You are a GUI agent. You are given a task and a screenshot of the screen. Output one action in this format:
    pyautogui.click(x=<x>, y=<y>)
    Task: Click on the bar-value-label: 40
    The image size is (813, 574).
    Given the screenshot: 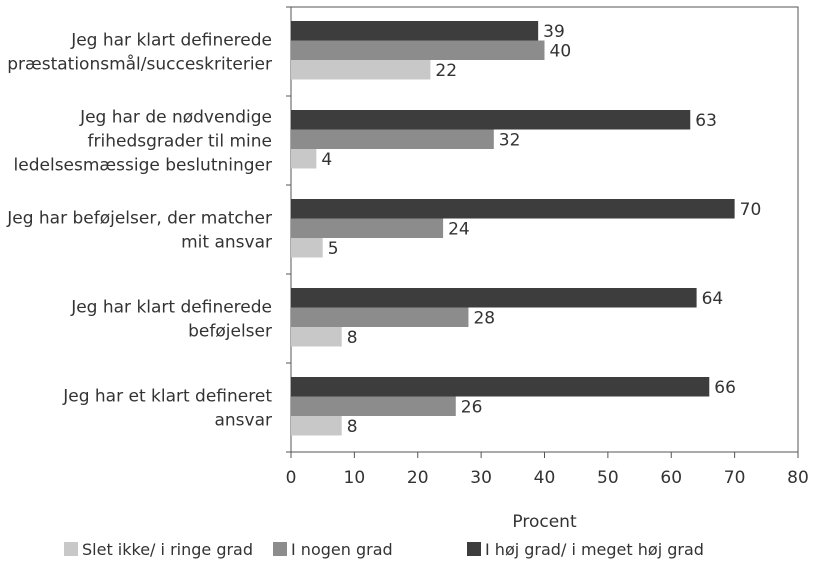 What is the action you would take?
    pyautogui.click(x=561, y=51)
    